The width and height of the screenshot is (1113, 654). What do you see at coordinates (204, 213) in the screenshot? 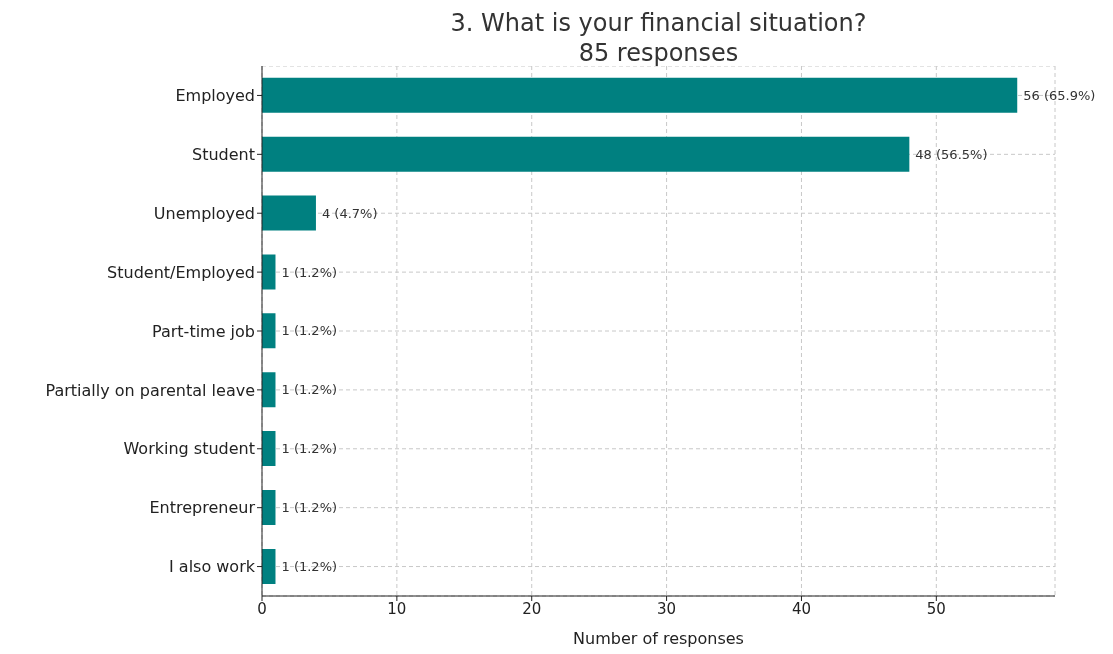
I see `y-tick-label: Unemployed` at bounding box center [204, 213].